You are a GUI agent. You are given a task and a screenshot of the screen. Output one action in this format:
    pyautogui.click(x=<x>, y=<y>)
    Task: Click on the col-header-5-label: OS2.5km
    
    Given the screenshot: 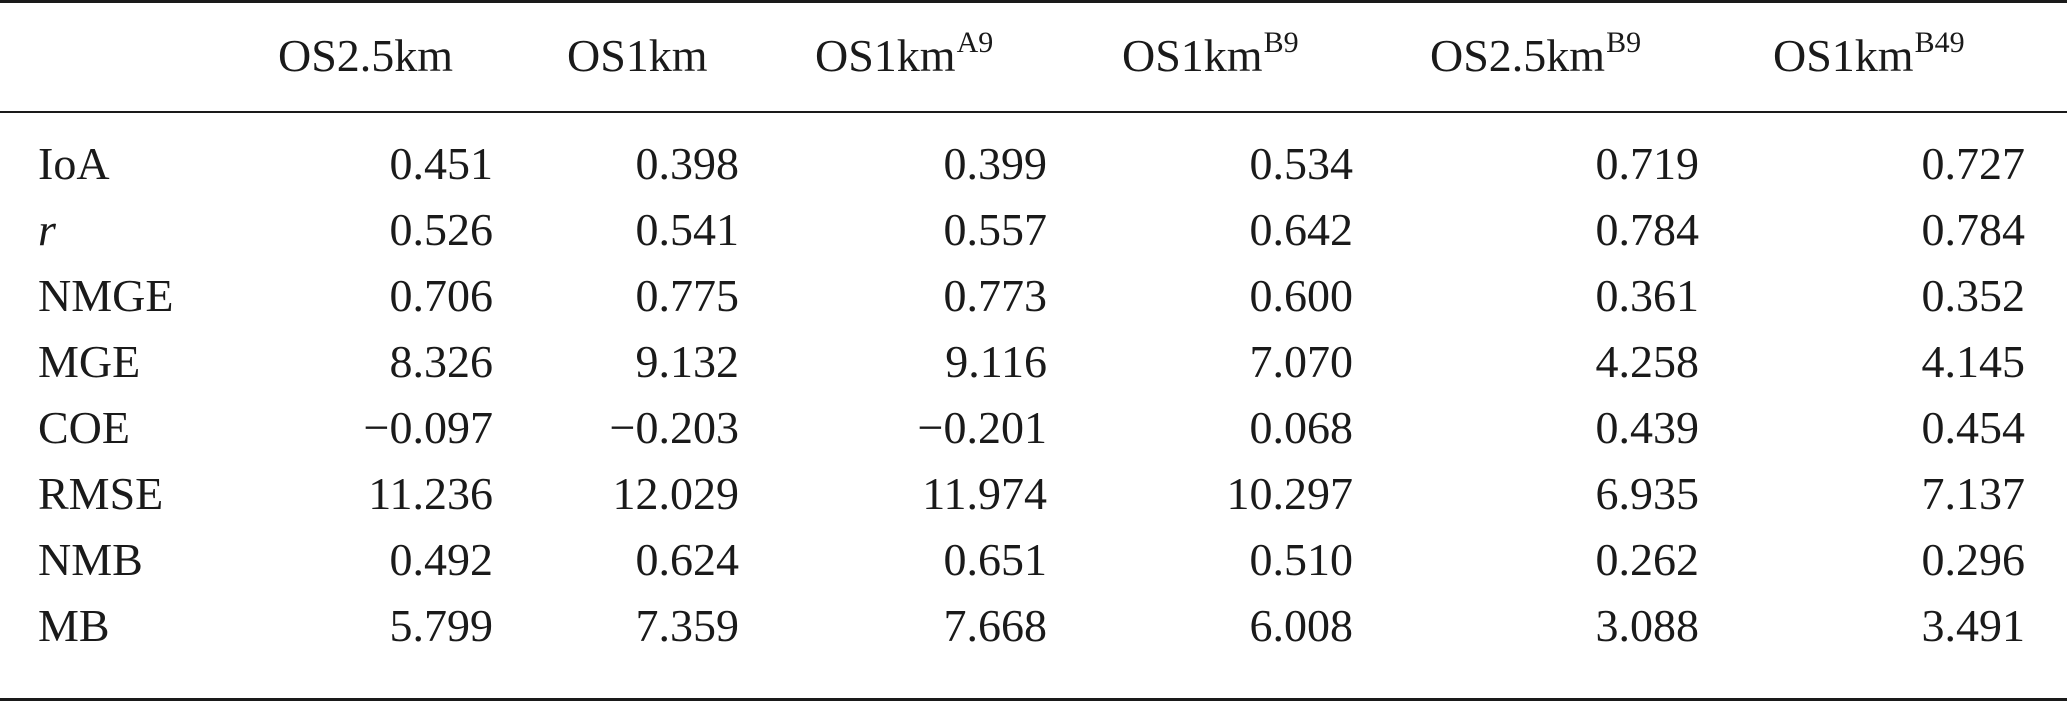 What is the action you would take?
    pyautogui.click(x=1518, y=55)
    